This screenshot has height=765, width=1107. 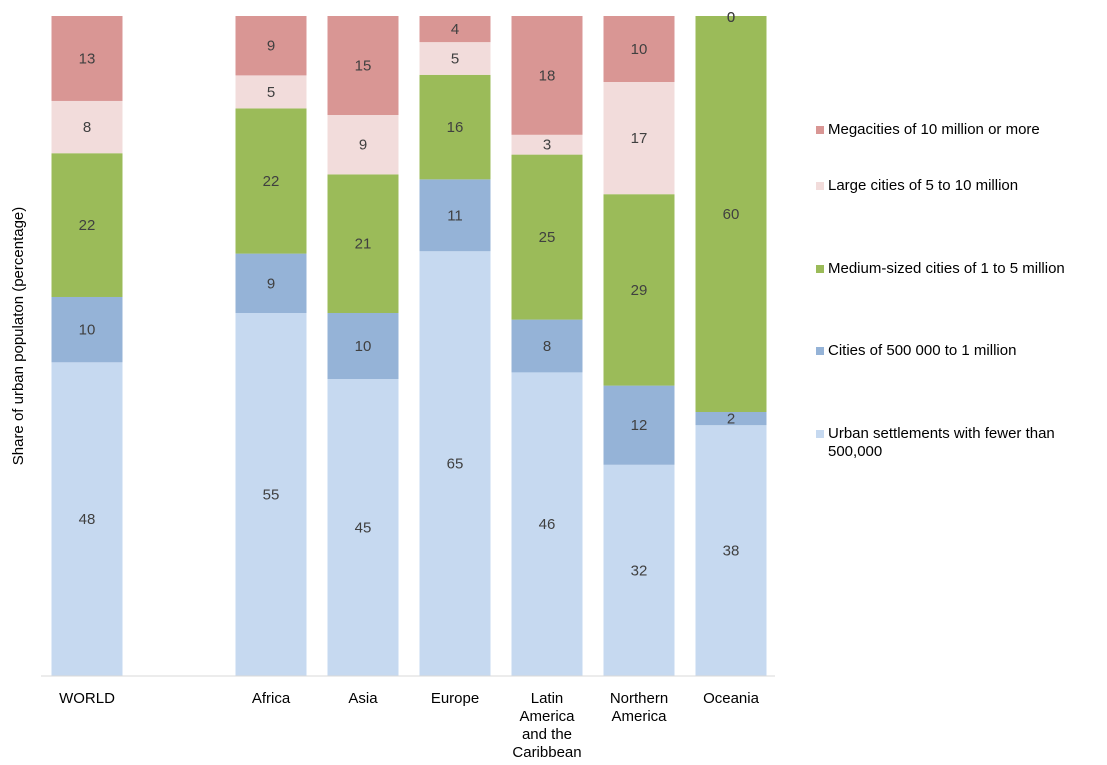 I want to click on data-label: 46, so click(x=547, y=524).